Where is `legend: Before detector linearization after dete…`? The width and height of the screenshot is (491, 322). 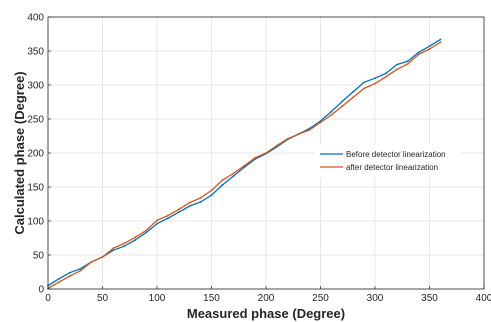 legend: Before detector linearization after dete… is located at coordinates (388, 161).